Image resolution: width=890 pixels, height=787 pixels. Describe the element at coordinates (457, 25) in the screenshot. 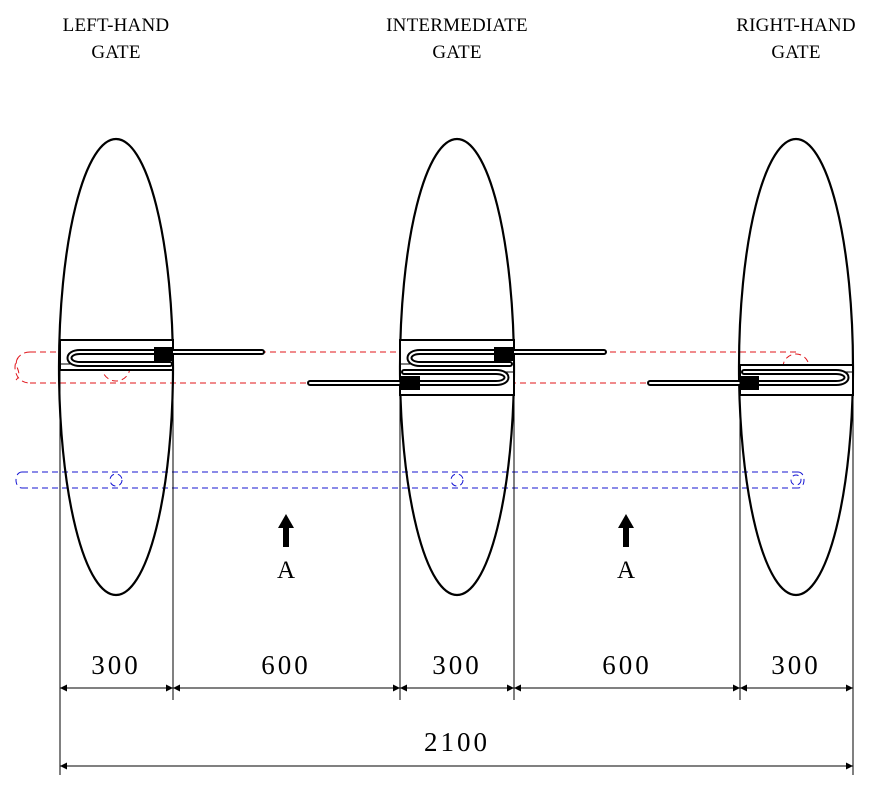

I see `intermediate-gate-title-line1: INTERMEDIATE` at that location.